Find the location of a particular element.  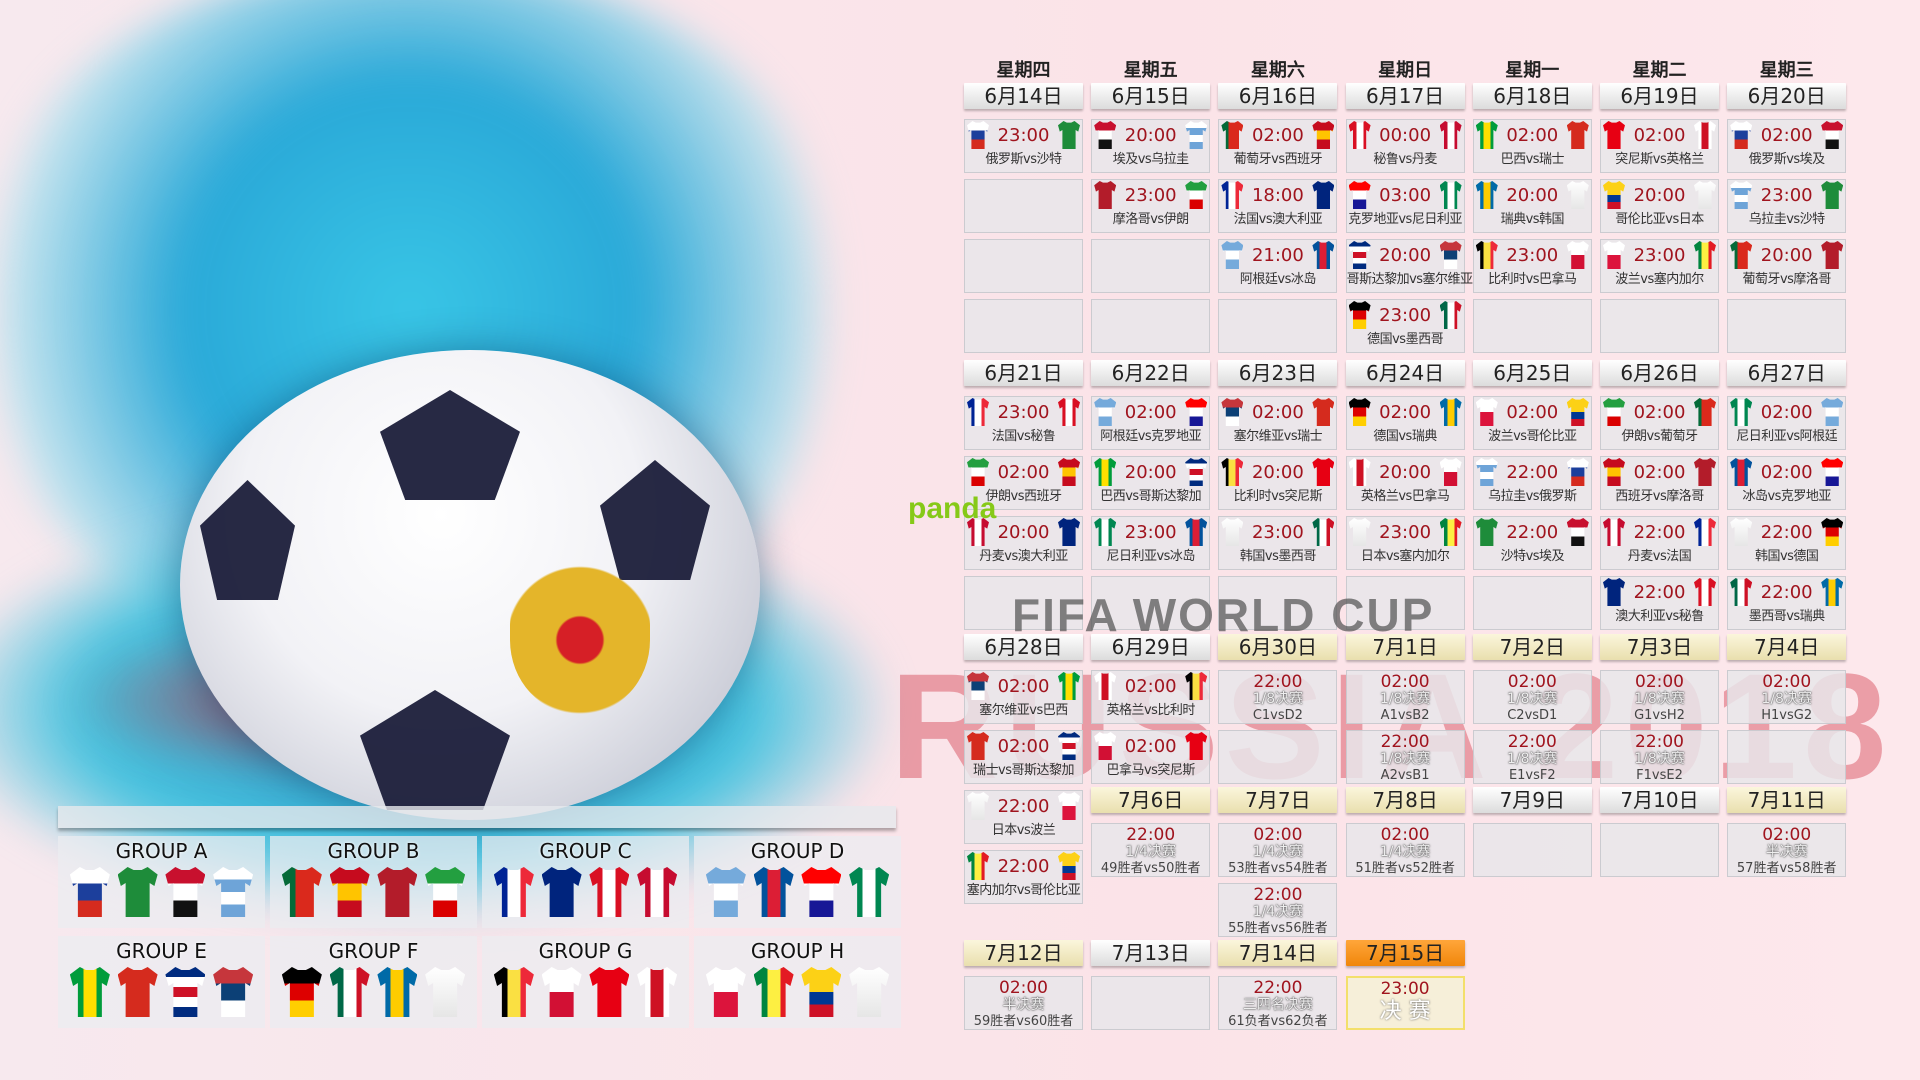

match-cell: 20:00 瑞典vs韩国 is located at coordinates (1532, 206).